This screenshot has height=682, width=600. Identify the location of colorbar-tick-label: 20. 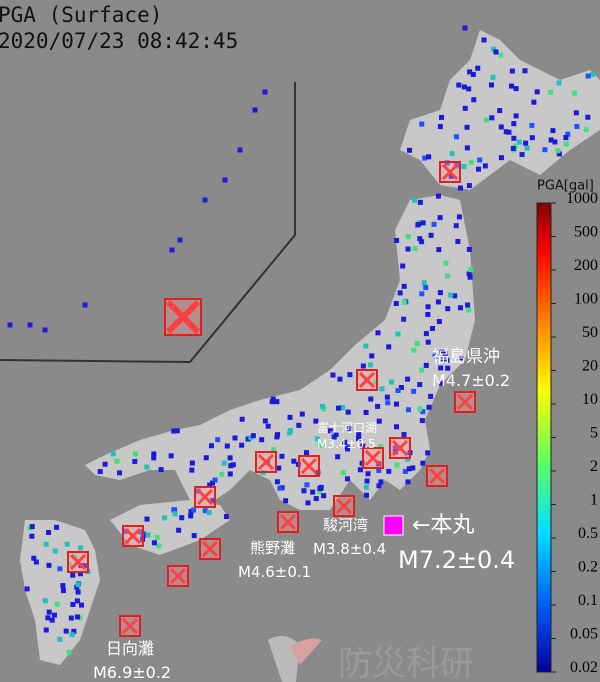
(590, 366).